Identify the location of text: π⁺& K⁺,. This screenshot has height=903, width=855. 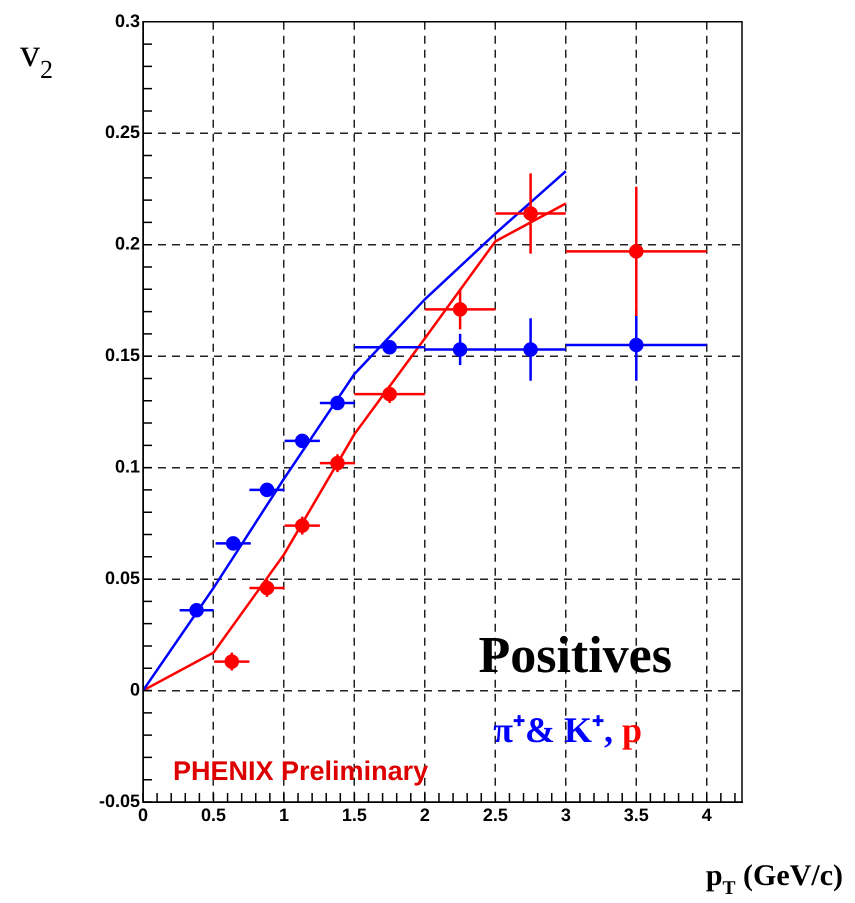
(553, 730).